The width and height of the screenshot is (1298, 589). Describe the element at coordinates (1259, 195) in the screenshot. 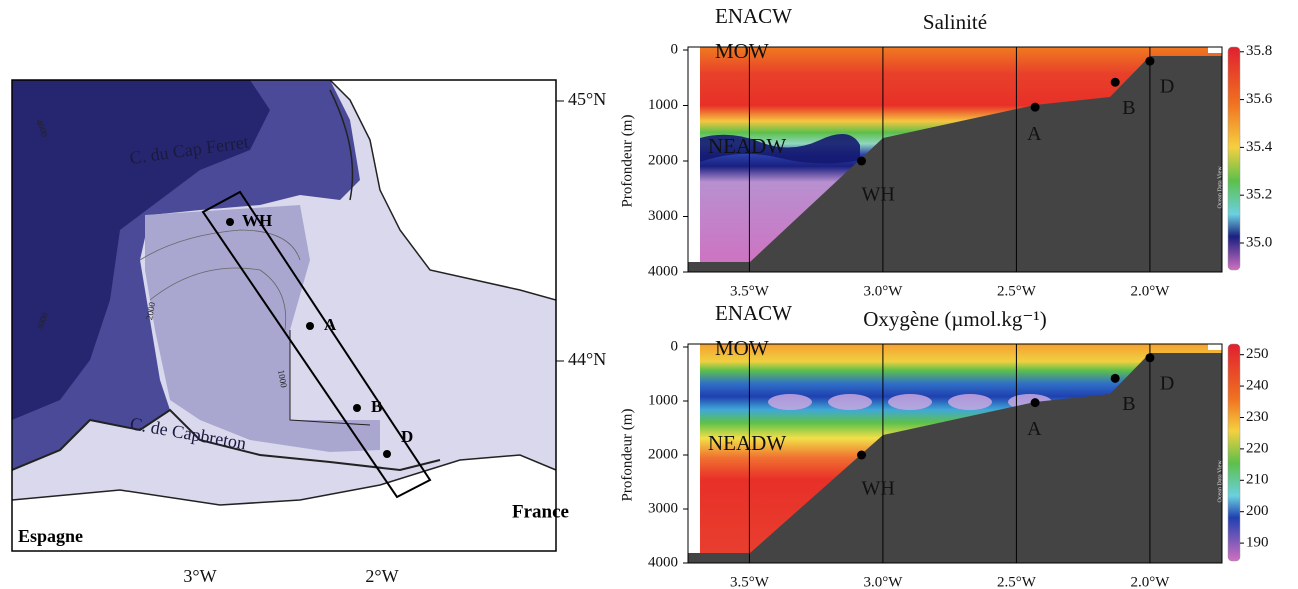

I see `colorbar-label: 35.2` at that location.